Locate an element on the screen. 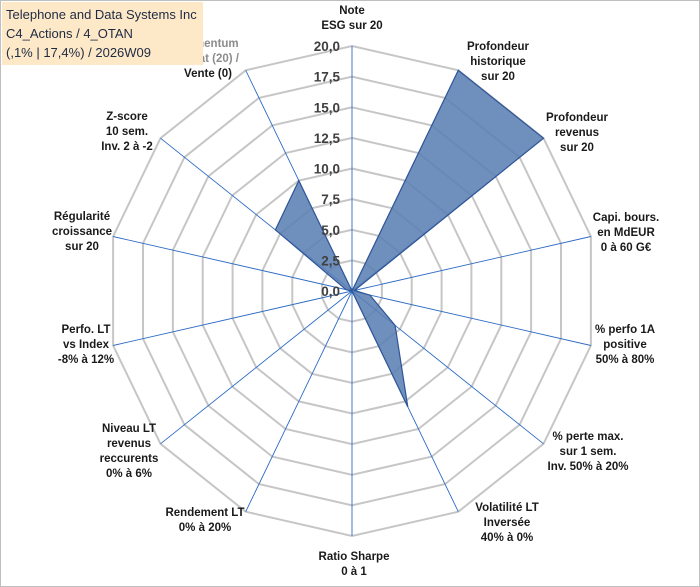  tick-layer: 0,0 2,5 5,0 7,5 10,0 12,5 15,0 17,5 20,0 is located at coordinates (327, 169).